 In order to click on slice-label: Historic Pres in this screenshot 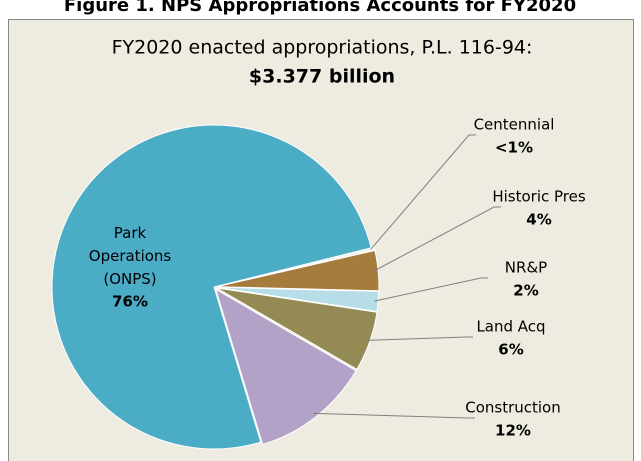, I will do `click(539, 197)`.